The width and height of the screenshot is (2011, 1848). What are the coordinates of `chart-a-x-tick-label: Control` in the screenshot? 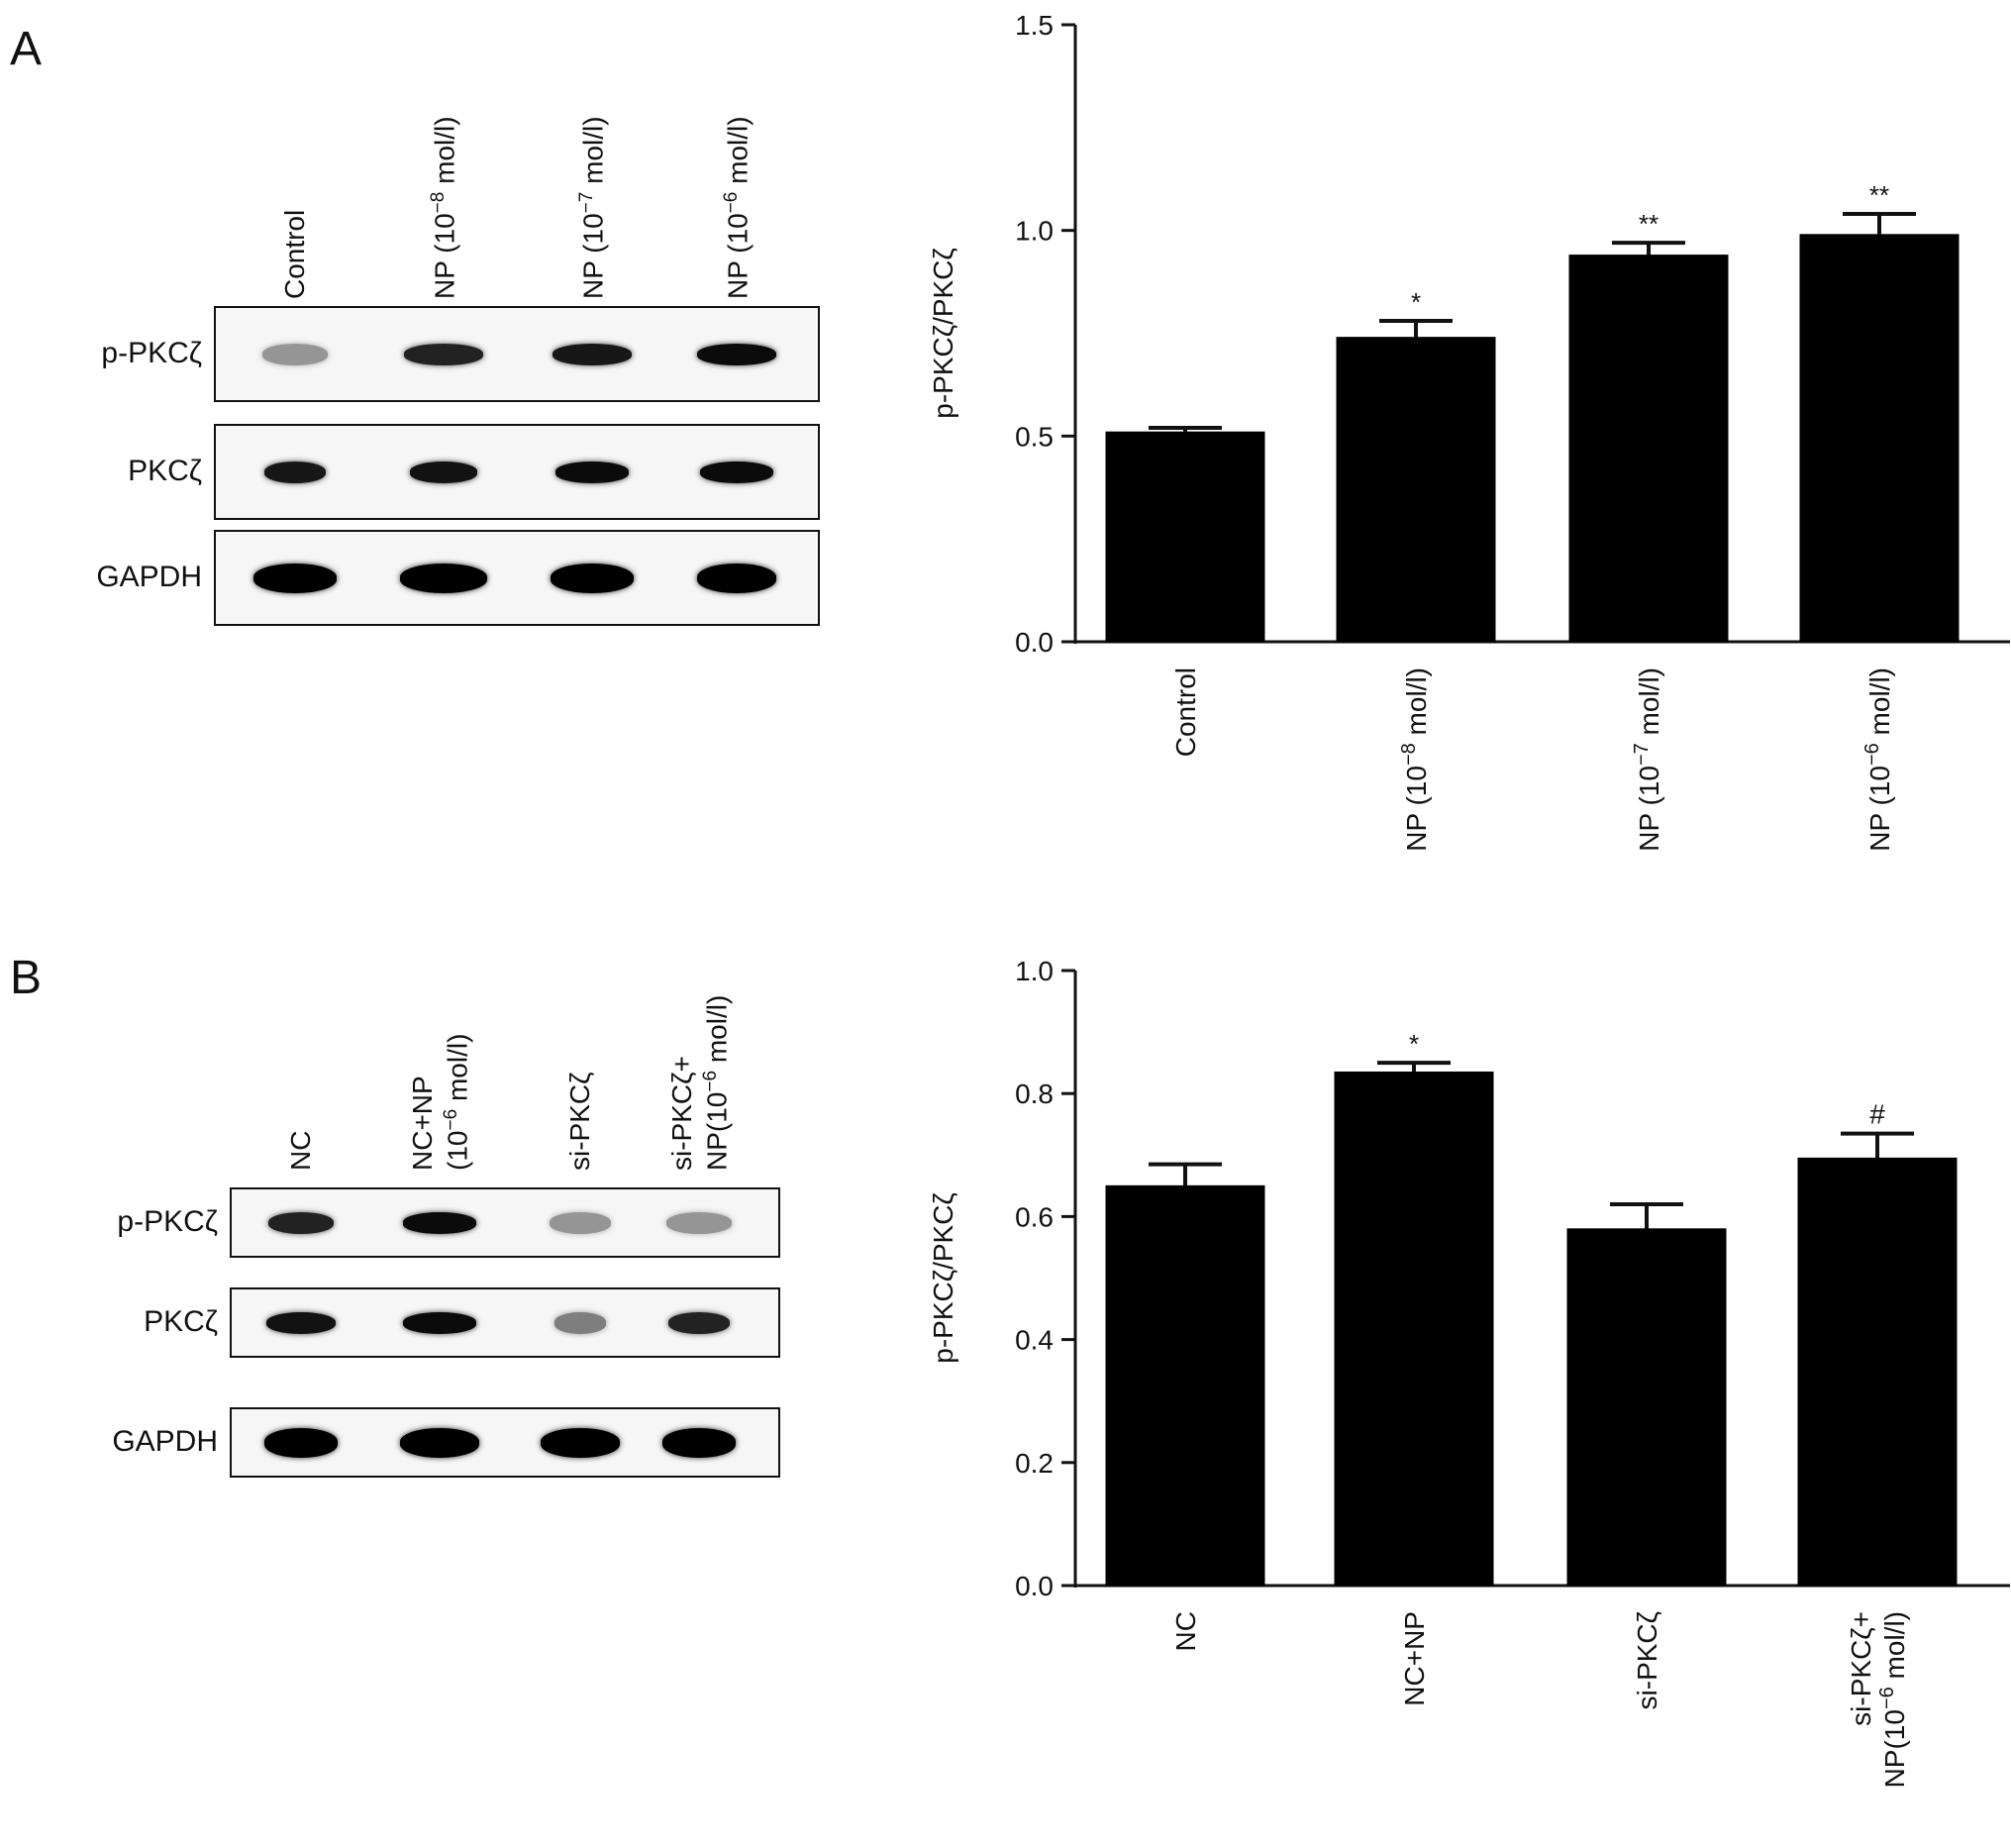 It's located at (1185, 712).